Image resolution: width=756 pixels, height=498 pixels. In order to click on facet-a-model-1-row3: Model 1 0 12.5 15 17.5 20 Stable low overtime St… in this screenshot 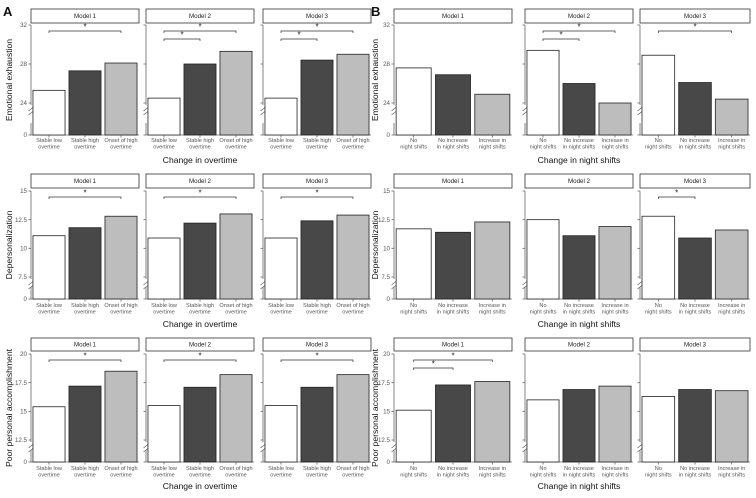, I will do `click(72, 407)`.